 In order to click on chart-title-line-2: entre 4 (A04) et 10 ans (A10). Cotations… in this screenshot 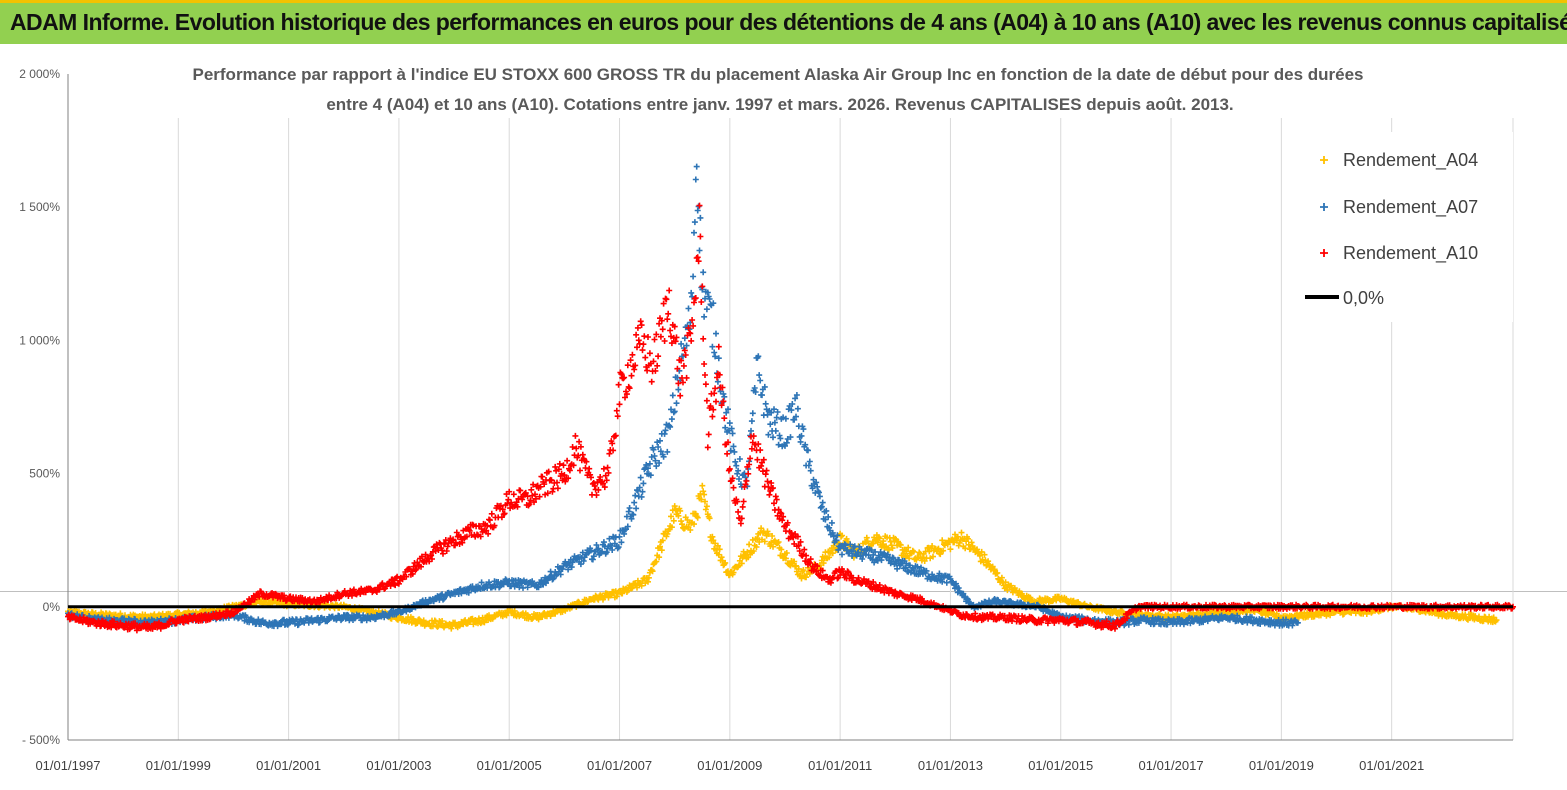, I will do `click(779, 104)`.